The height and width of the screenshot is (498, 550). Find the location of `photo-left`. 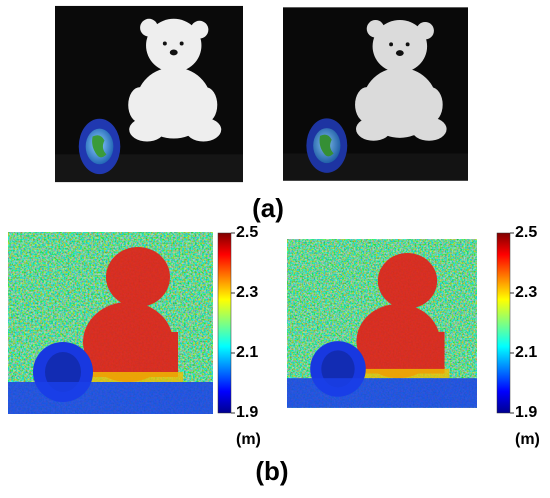

photo-left is located at coordinates (149, 94).